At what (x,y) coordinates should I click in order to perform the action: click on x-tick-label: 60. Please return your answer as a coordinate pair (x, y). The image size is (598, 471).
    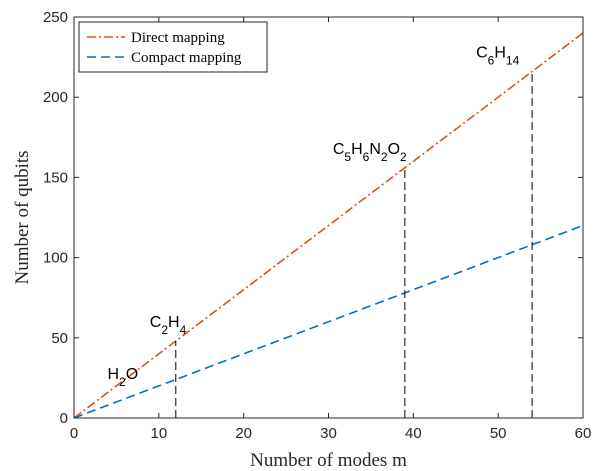
    Looking at the image, I should click on (583, 433).